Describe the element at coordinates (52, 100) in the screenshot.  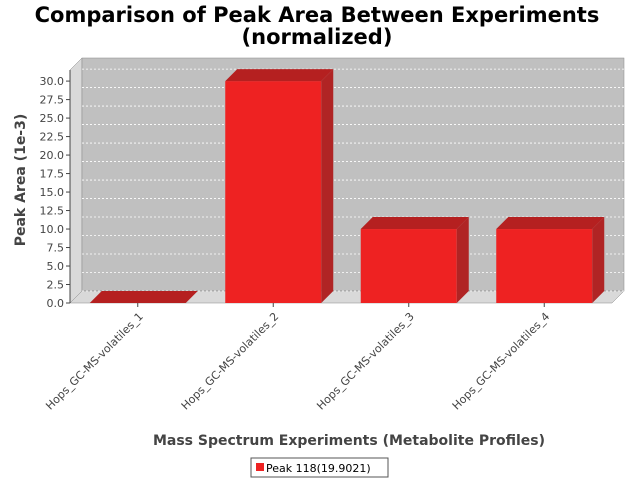
I see `y-tick-label: 27.5` at that location.